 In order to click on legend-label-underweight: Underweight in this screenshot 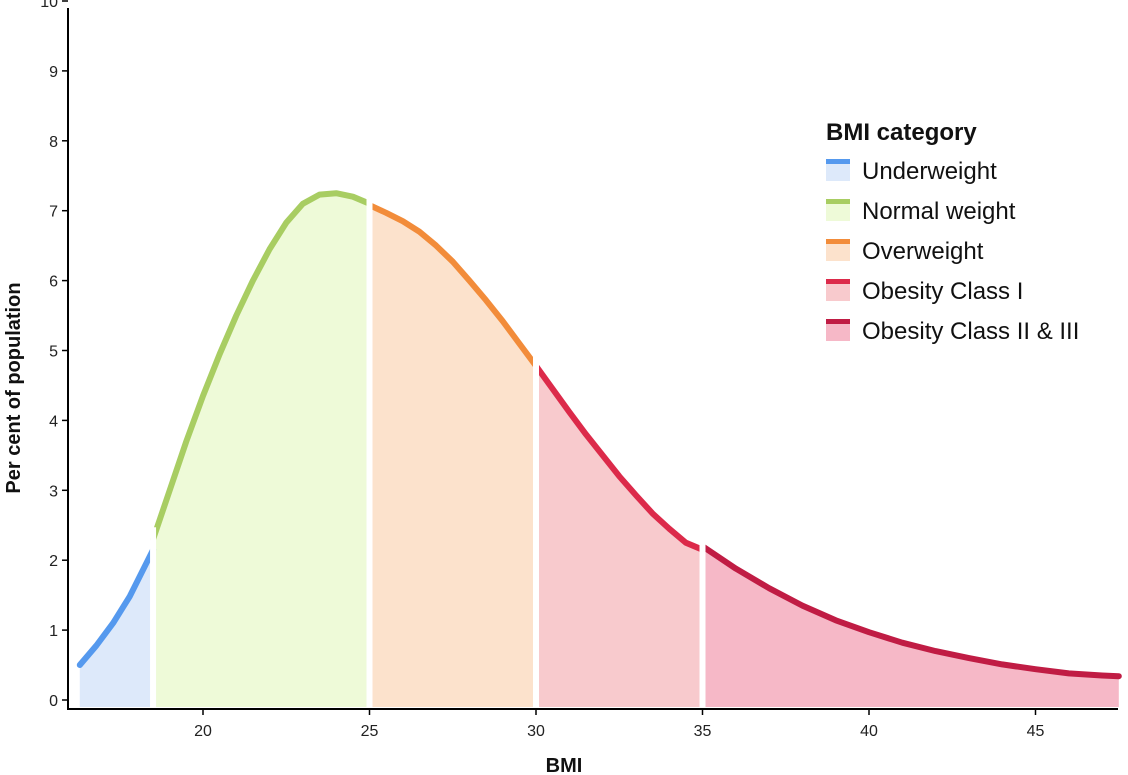, I will do `click(929, 171)`.